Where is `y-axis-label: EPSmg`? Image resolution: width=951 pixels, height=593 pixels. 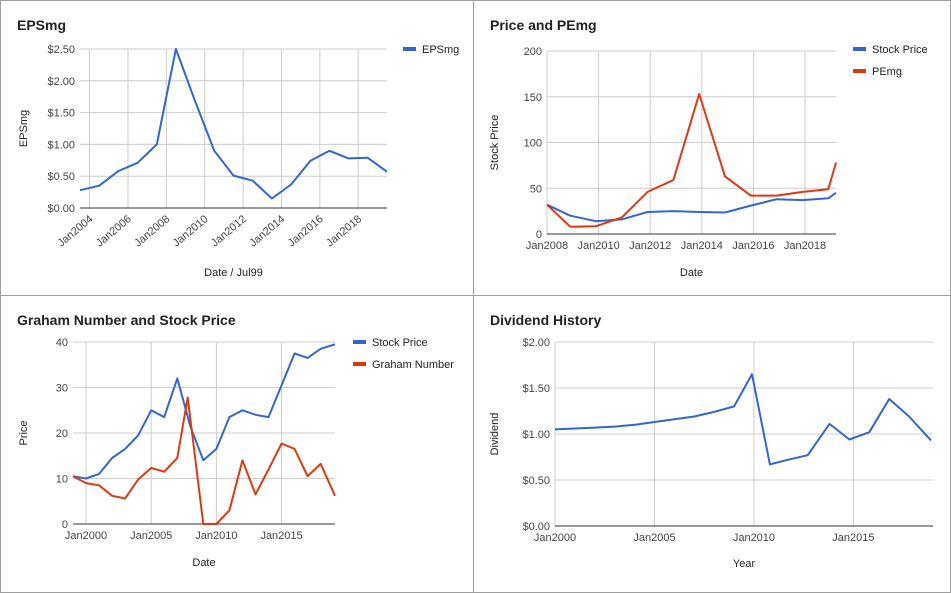 y-axis-label: EPSmg is located at coordinates (24, 128).